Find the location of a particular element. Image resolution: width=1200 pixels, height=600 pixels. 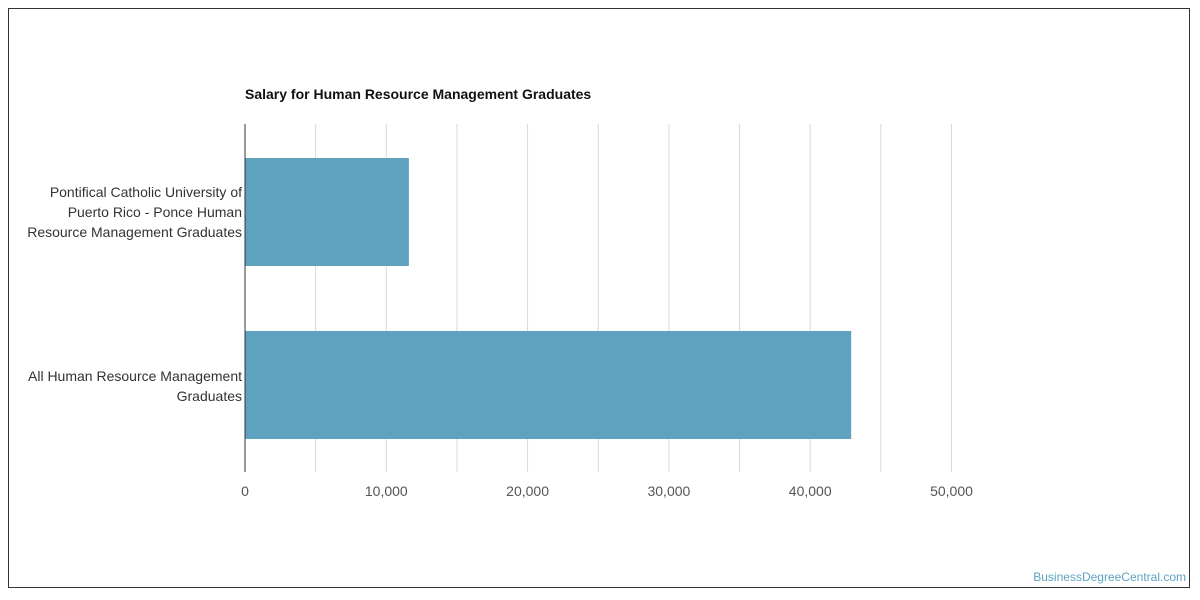

category-label-line: All Human Resource Management is located at coordinates (135, 376).